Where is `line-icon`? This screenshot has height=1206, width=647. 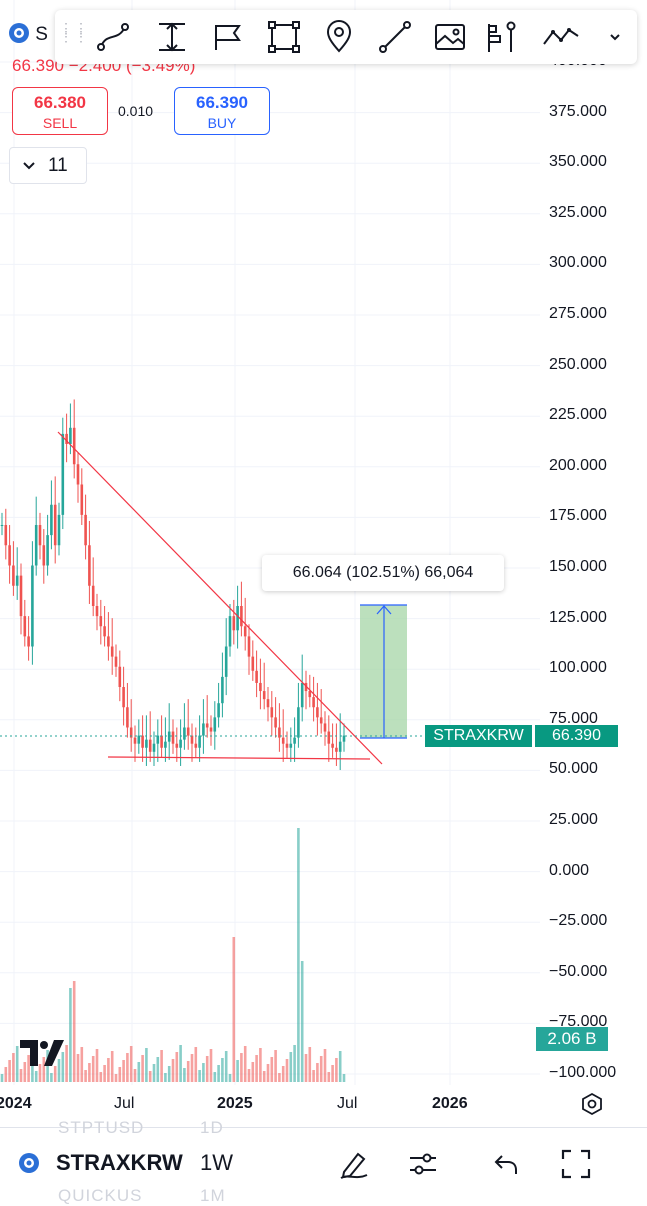 line-icon is located at coordinates (395, 37).